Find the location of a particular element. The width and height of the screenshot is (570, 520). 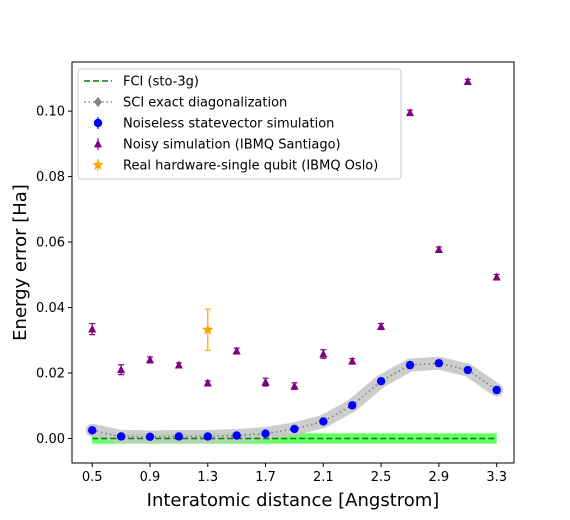

y-tick-label: 0.02 is located at coordinates (50, 373).